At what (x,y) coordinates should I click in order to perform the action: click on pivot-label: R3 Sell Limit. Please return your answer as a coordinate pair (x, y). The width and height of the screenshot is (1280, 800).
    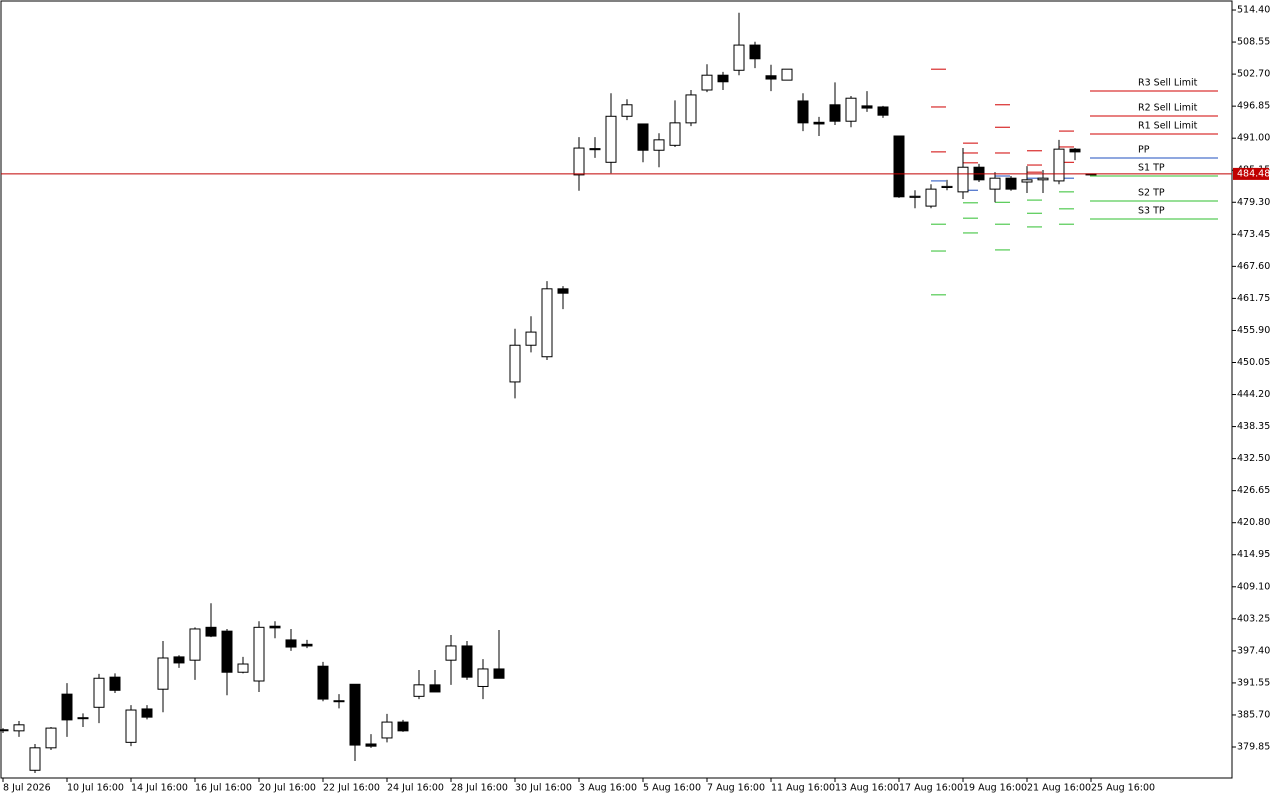
    Looking at the image, I should click on (1168, 83).